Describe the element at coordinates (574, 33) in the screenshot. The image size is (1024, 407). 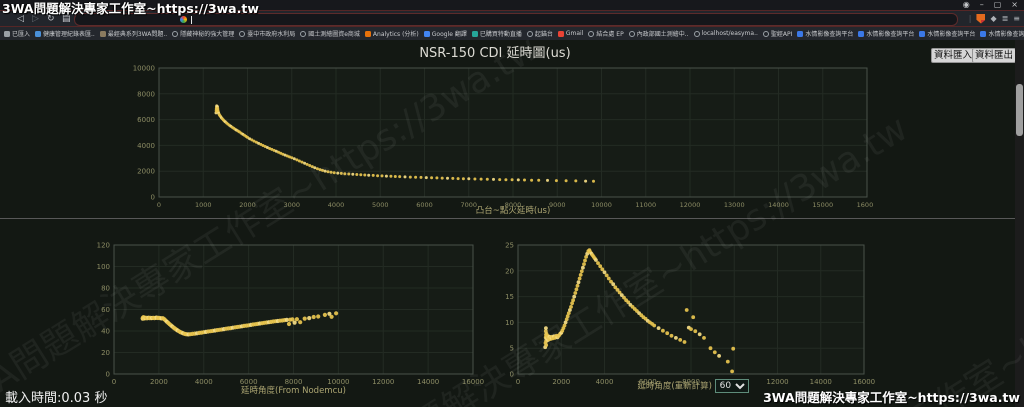
I see `bookmark-label: Gmail` at that location.